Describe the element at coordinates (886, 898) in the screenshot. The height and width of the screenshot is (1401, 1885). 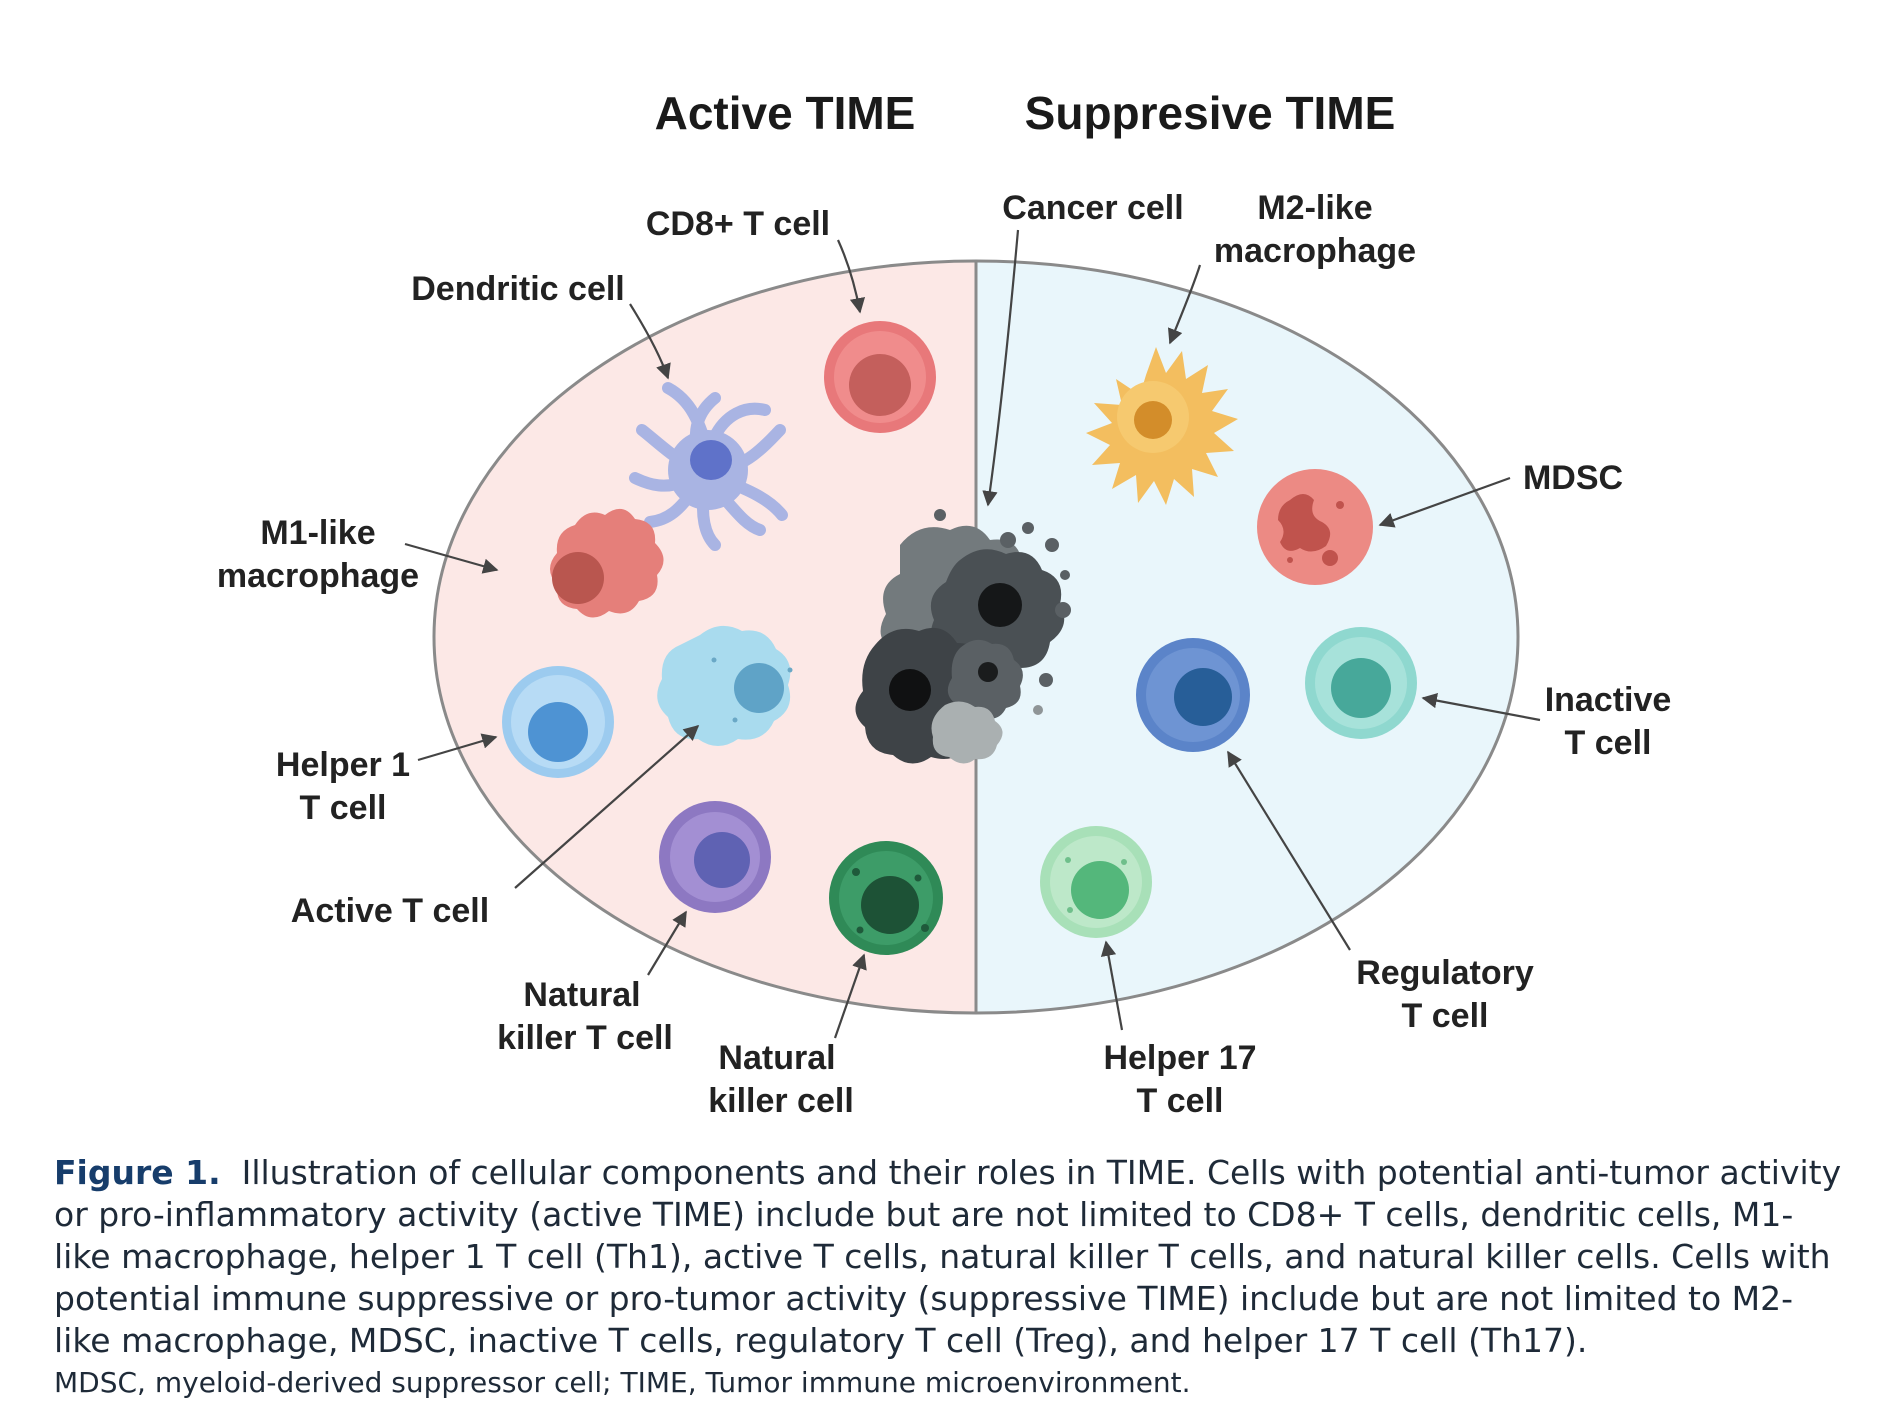
I see `natural-killer-cell-icon` at that location.